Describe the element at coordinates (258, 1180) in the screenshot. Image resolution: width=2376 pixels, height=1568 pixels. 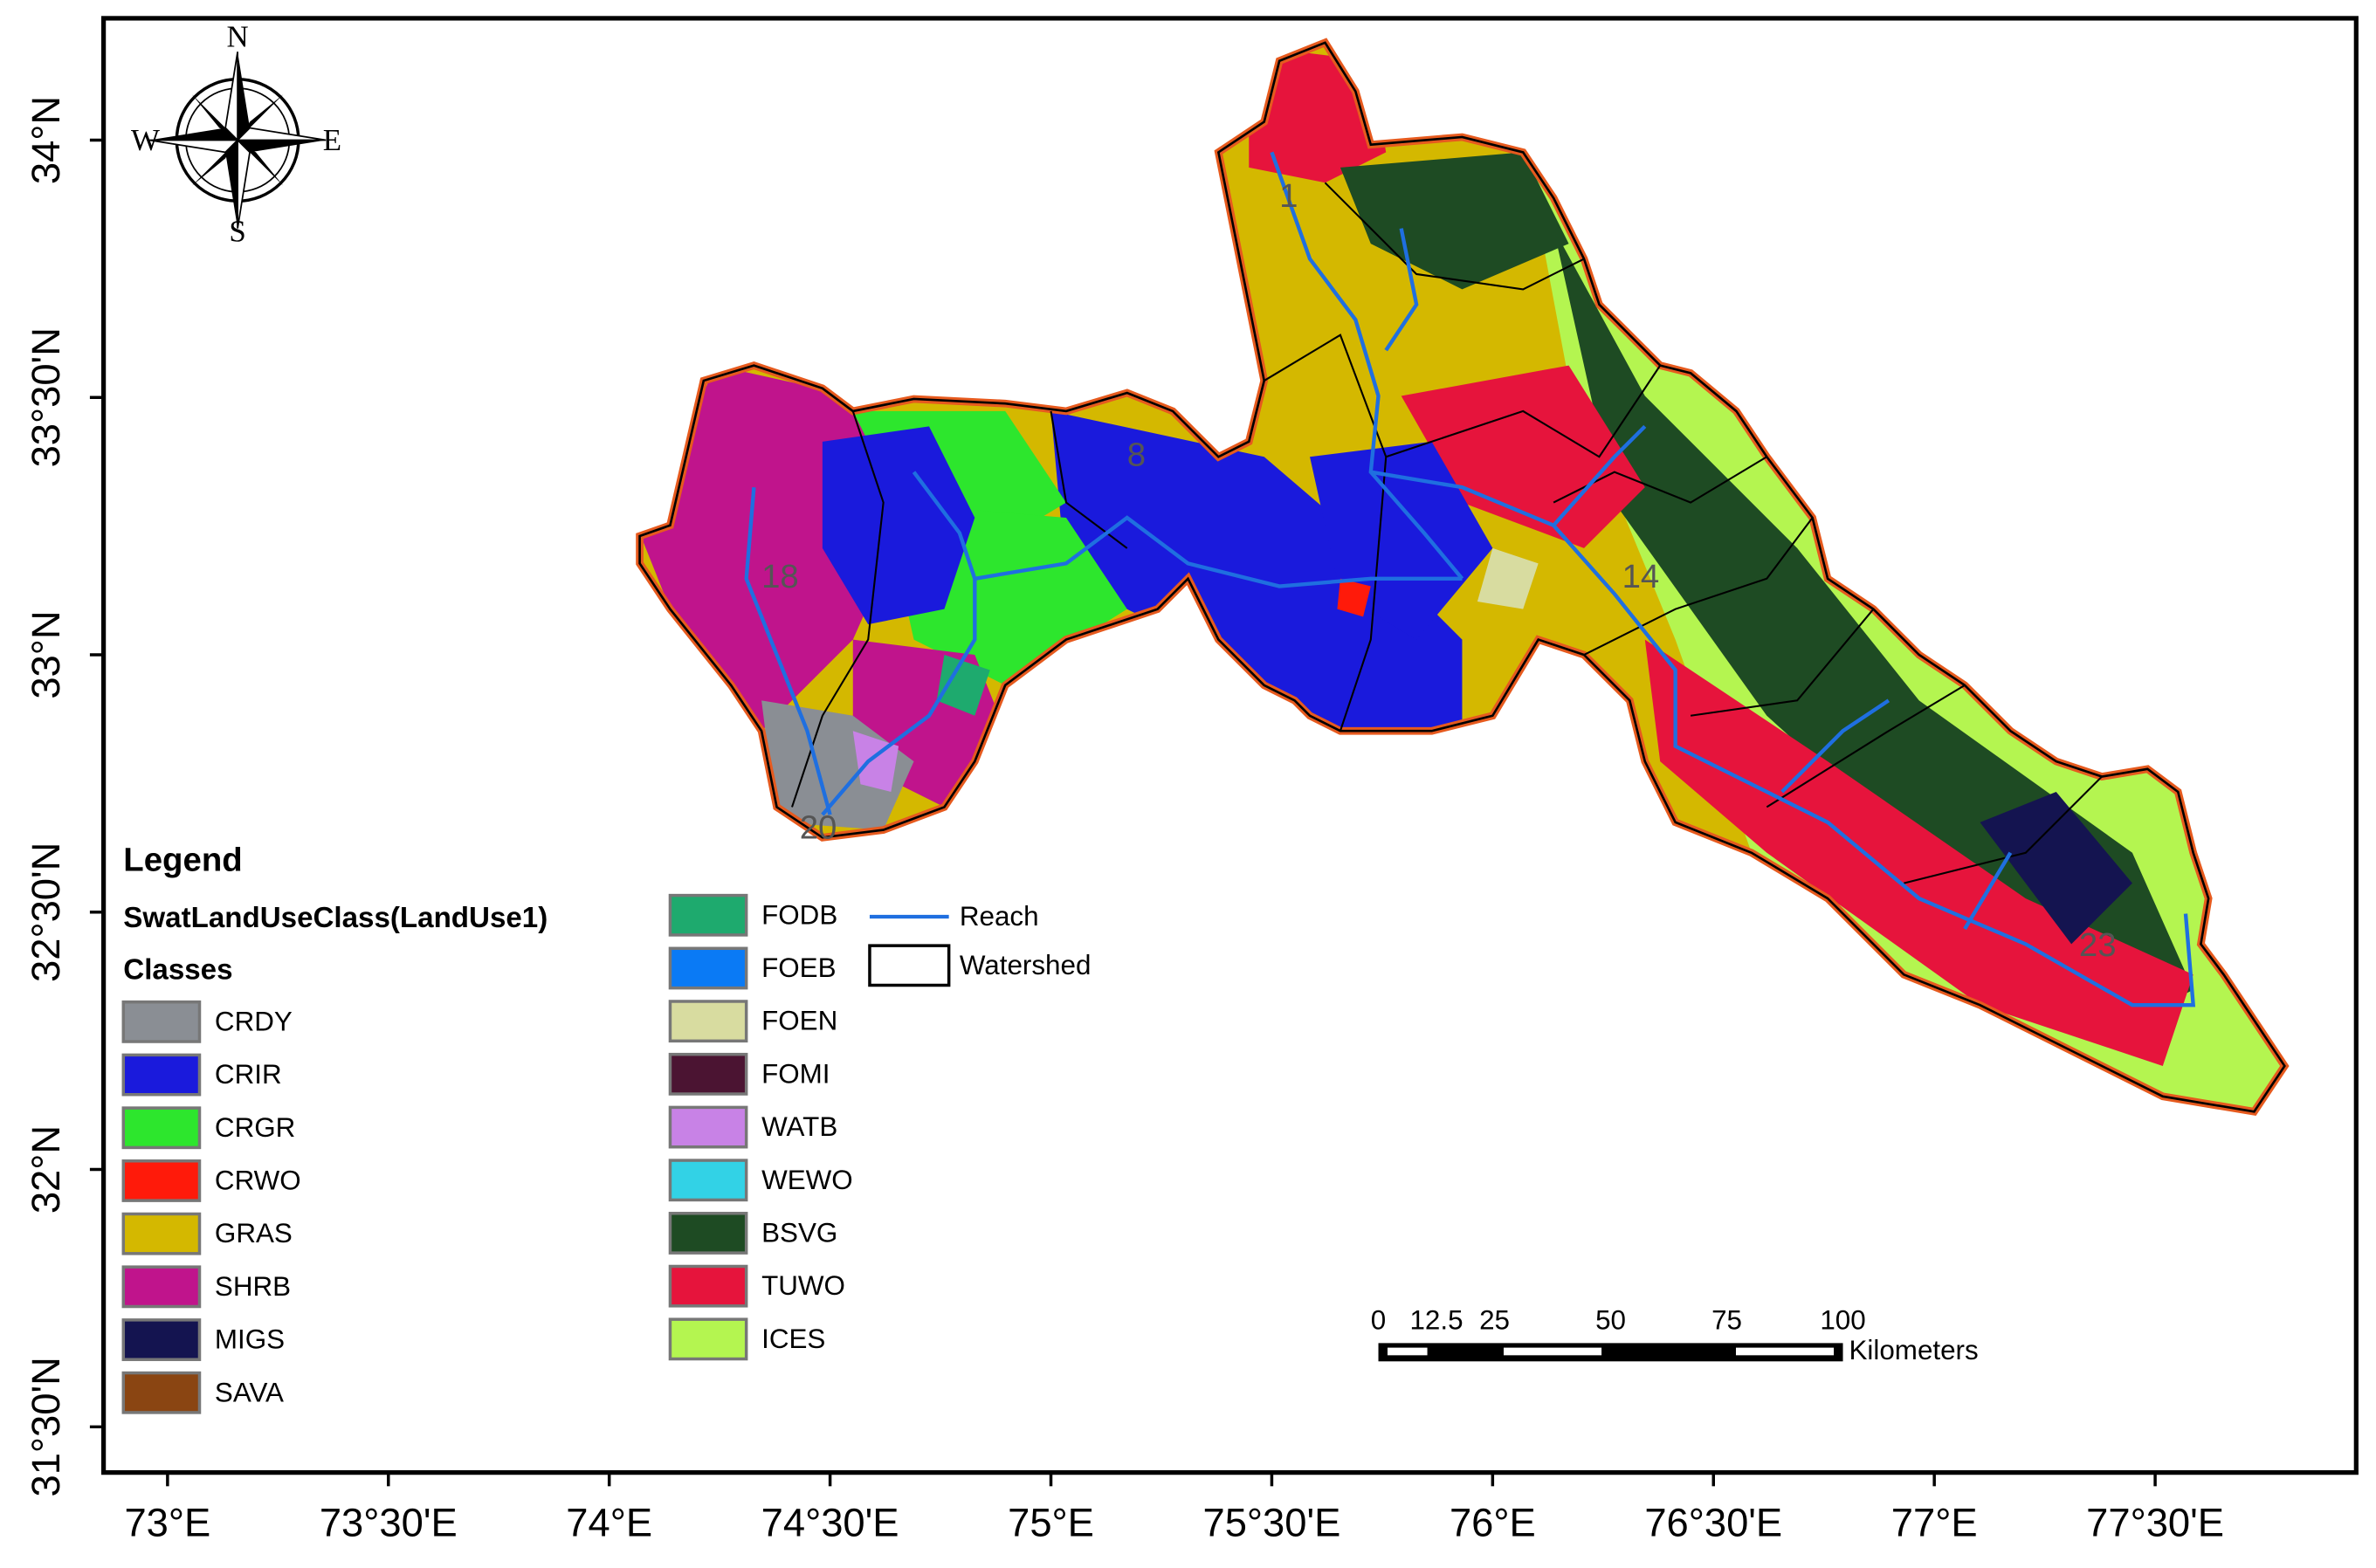
I see `legend-label: CRWO` at that location.